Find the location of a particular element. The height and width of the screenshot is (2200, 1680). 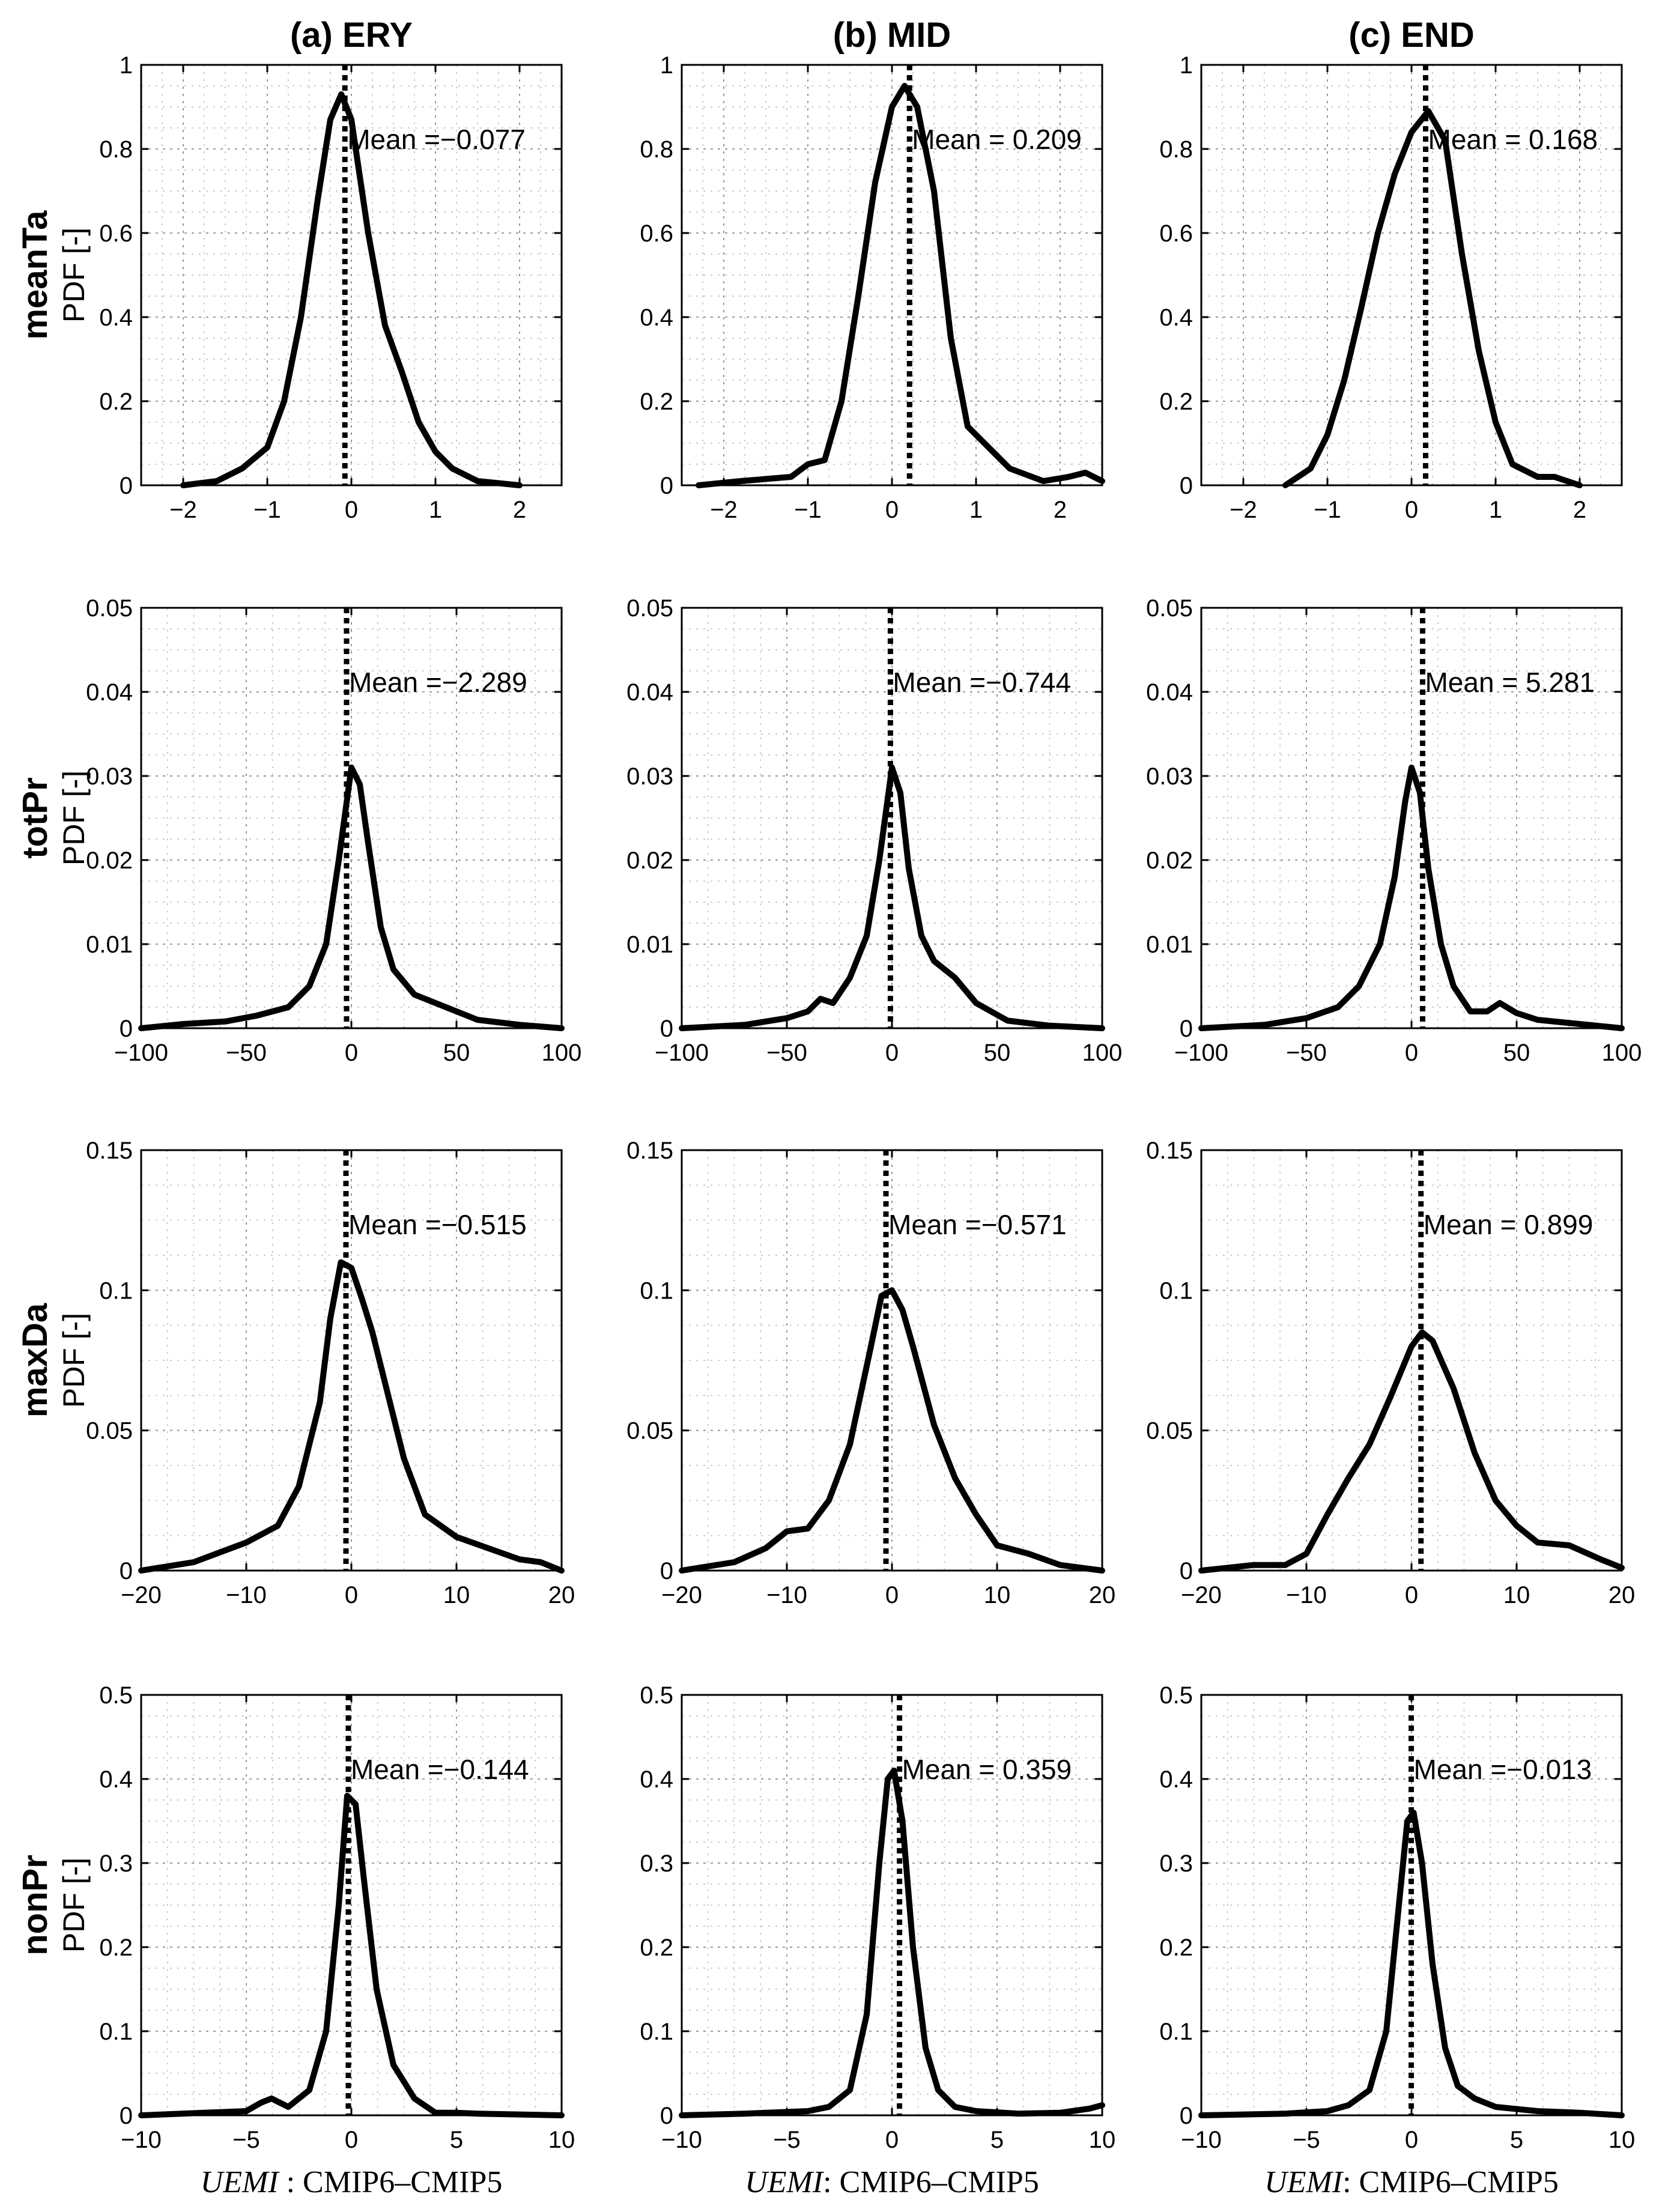

x-axis-label: UEMI : CMIP6–CMIP5 is located at coordinates (352, 2182).